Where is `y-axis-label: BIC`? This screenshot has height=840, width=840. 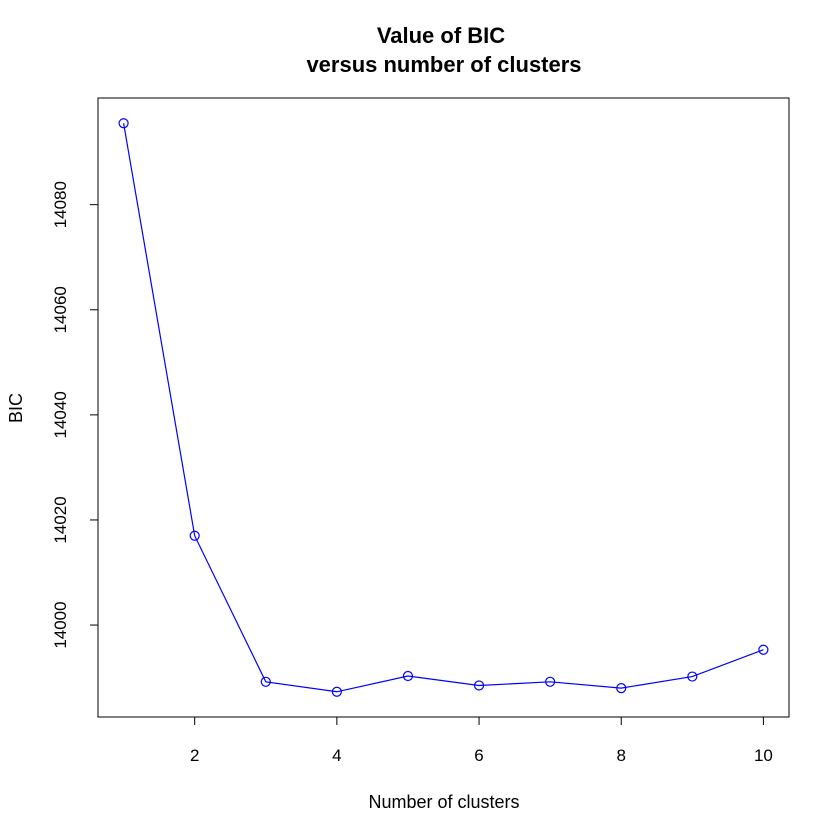
y-axis-label: BIC is located at coordinates (16, 408).